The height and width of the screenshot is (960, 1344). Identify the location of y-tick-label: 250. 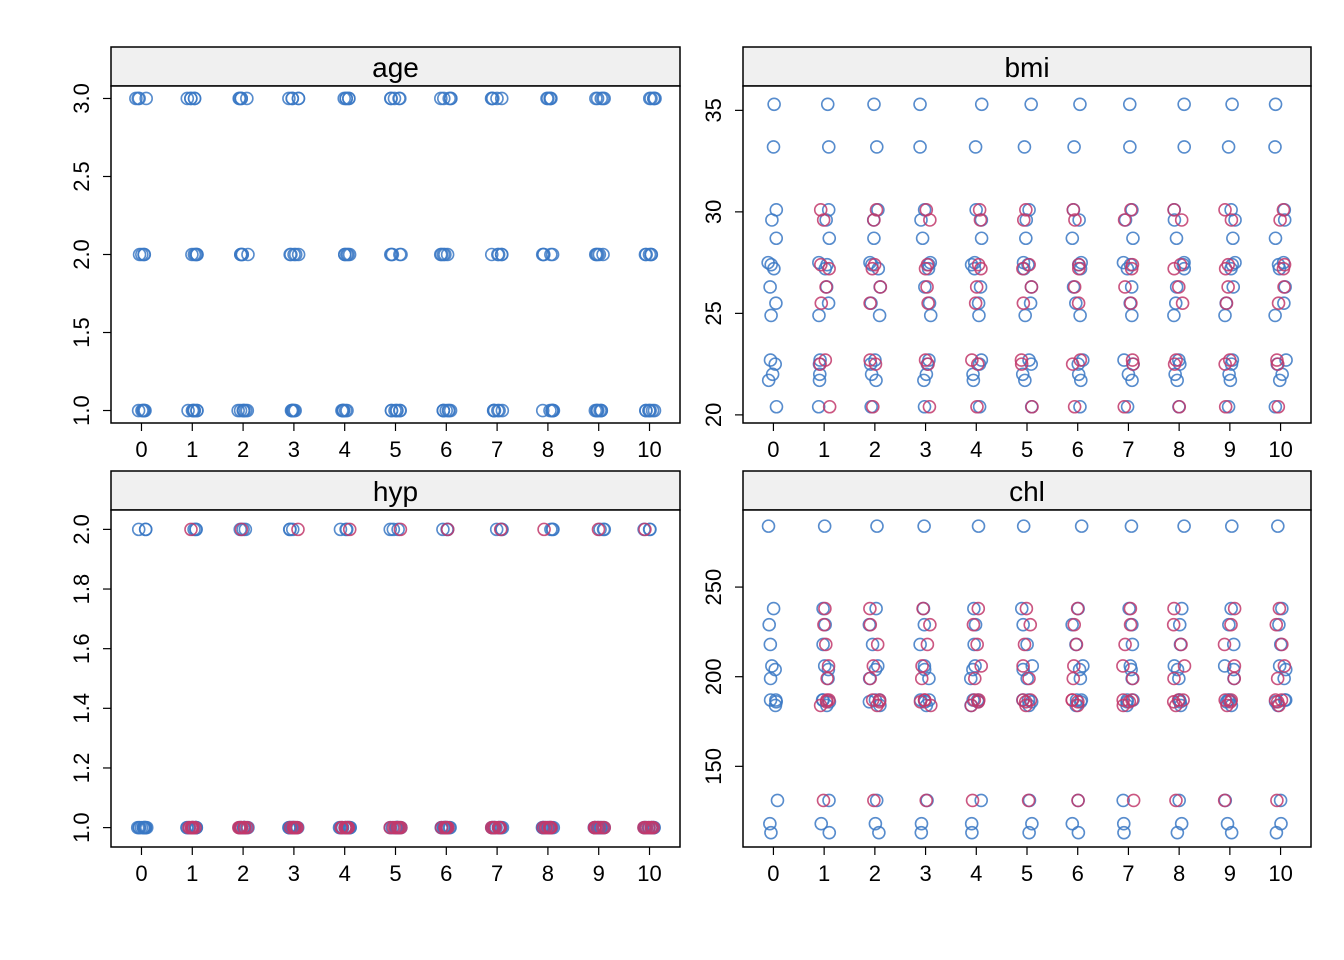
(713, 587).